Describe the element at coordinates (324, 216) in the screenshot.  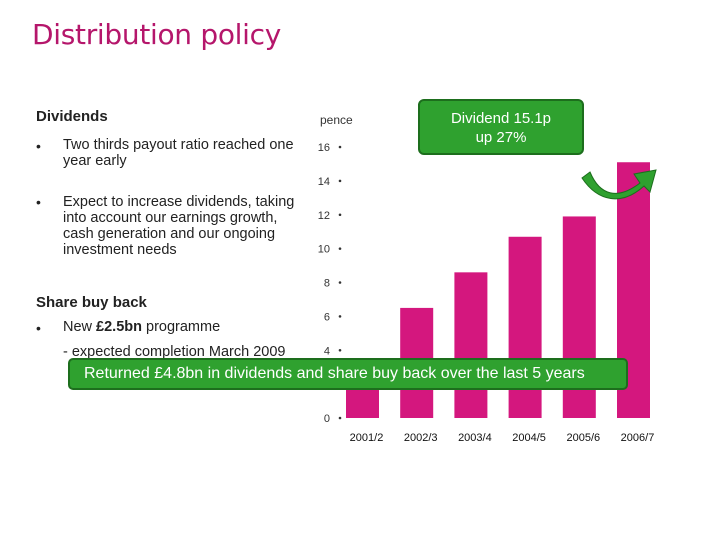
I see `y-tick-label: 12` at that location.